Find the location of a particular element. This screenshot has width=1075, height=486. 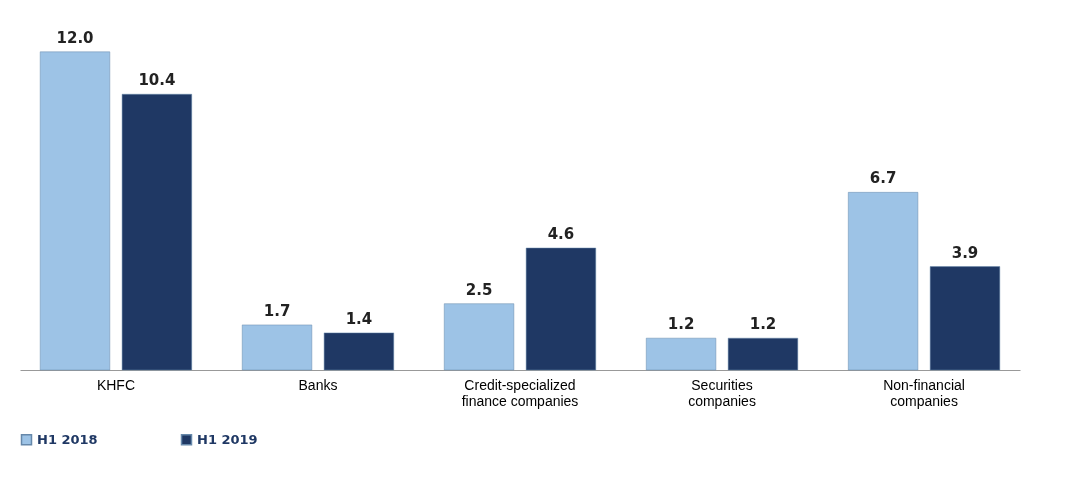

data-label: 12.0 is located at coordinates (75, 37).